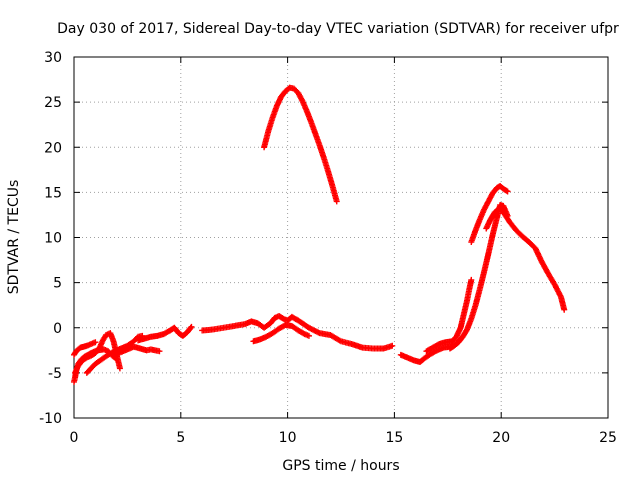  I want to click on x-tick-label: 10, so click(288, 438).